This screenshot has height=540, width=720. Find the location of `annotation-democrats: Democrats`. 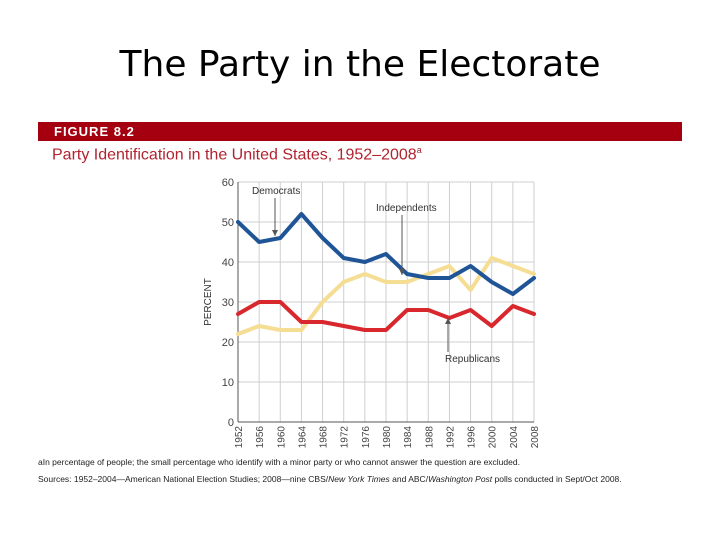

annotation-democrats: Democrats is located at coordinates (276, 191).